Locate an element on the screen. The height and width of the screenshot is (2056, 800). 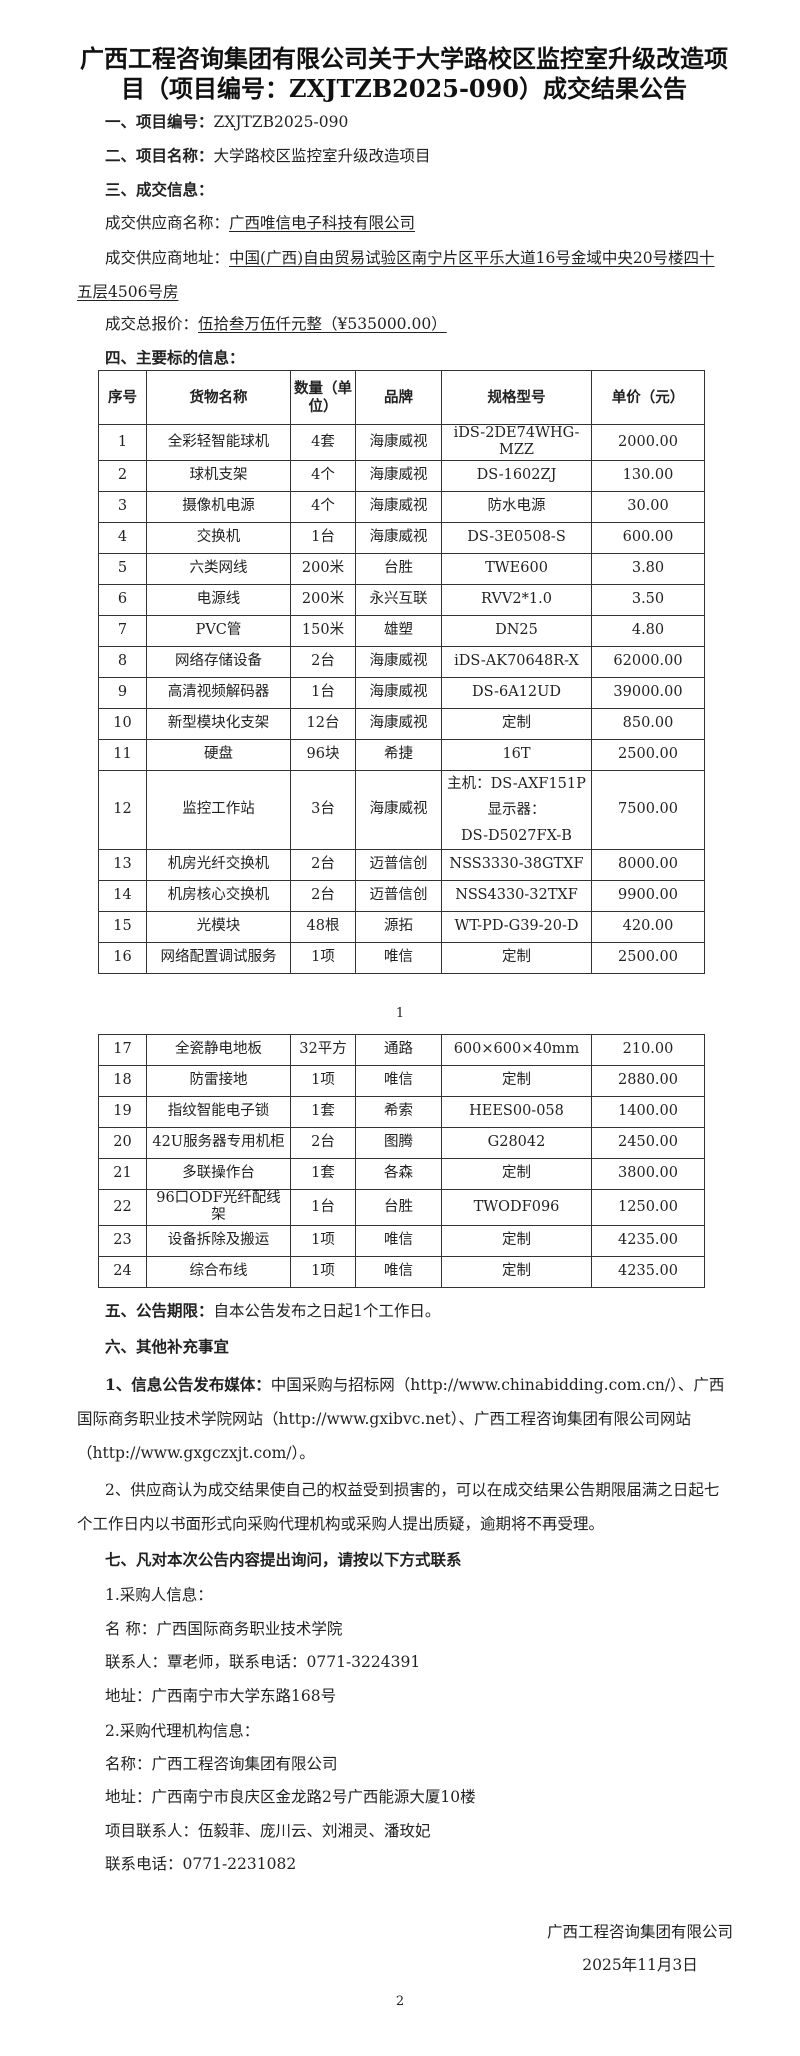
table-row: 20 42U服务器专用机柜 2台 图腾 G28042 2450.00 is located at coordinates (401, 1143).